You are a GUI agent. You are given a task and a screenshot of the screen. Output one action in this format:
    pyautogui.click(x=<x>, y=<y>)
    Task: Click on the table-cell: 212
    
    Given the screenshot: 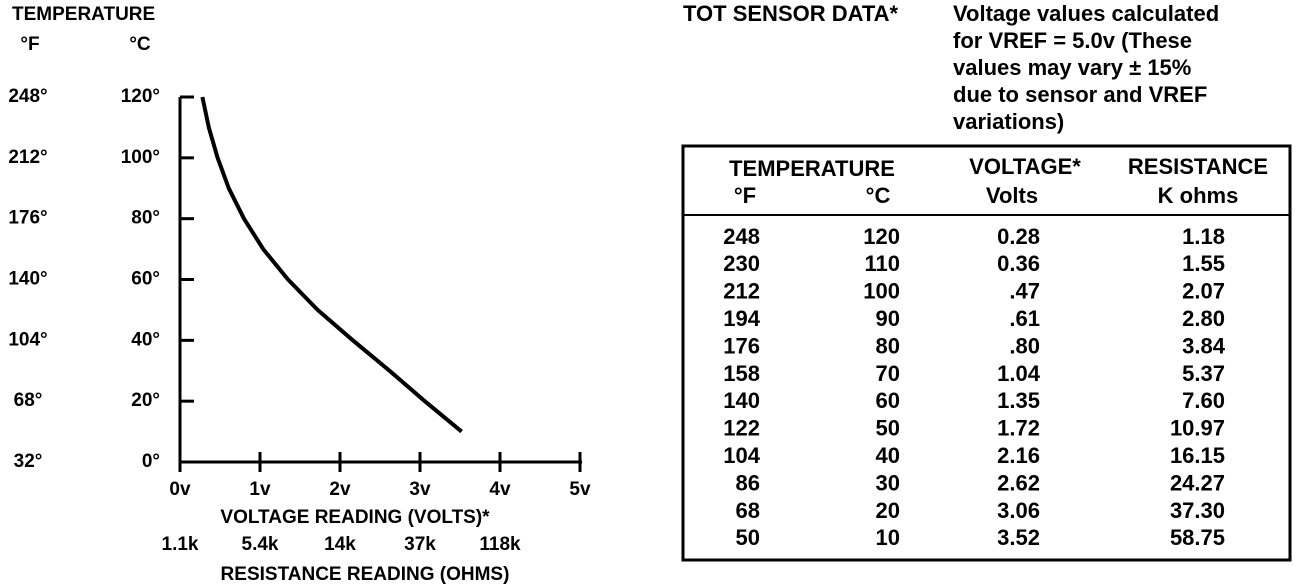 What is the action you would take?
    pyautogui.click(x=741, y=291)
    